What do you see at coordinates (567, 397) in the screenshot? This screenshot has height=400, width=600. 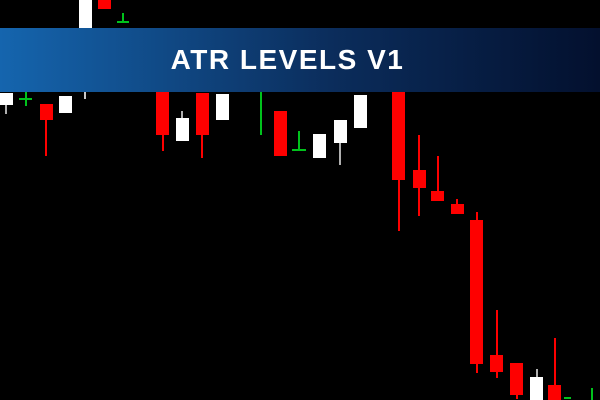 I see `hdash-marker-bar` at bounding box center [567, 397].